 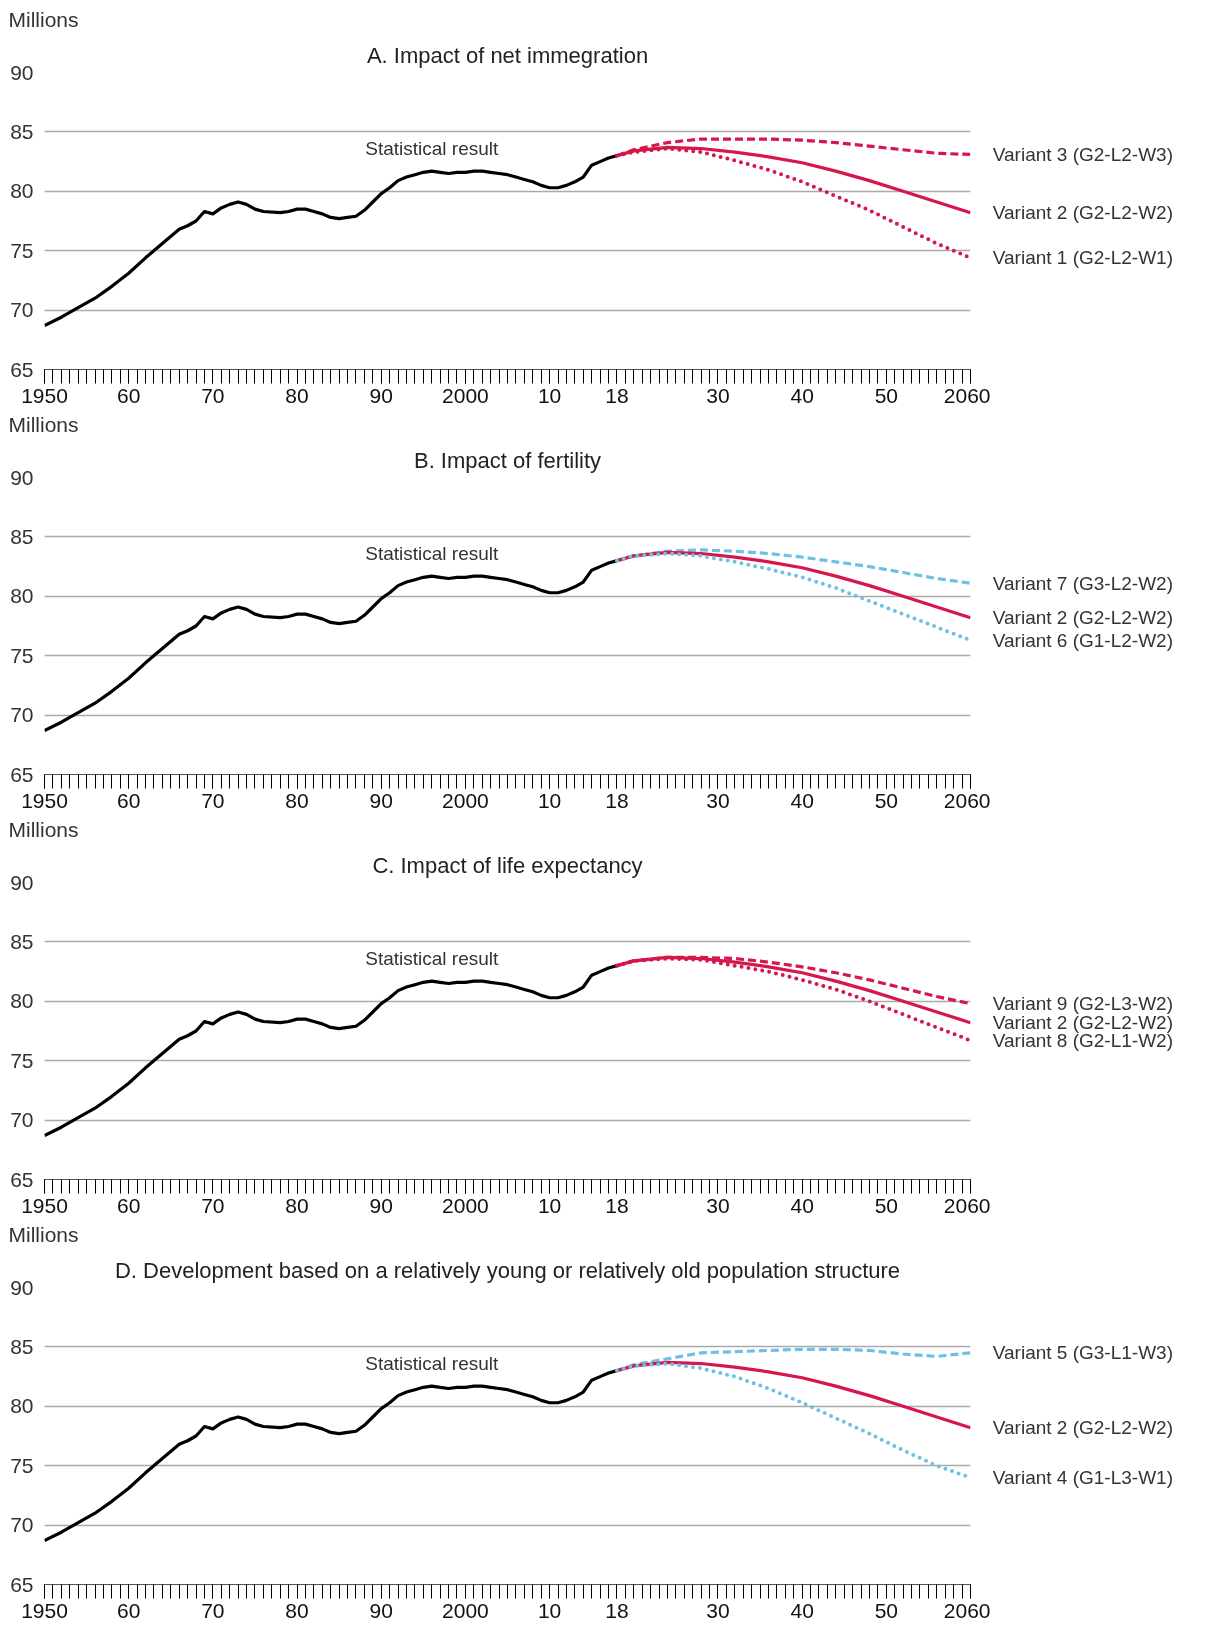 I want to click on series-label: Variant 7 (G3-L2-W2), so click(x=1082, y=583).